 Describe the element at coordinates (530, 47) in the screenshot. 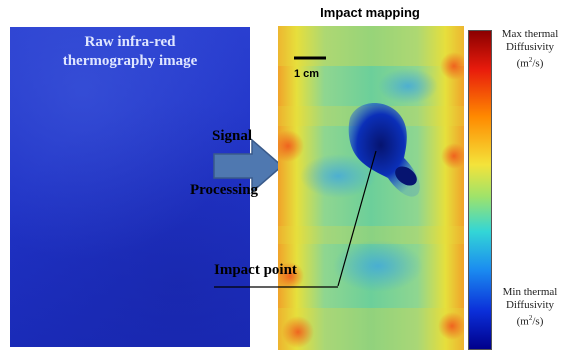

I see `max-label-line-2: Diffusivity` at that location.